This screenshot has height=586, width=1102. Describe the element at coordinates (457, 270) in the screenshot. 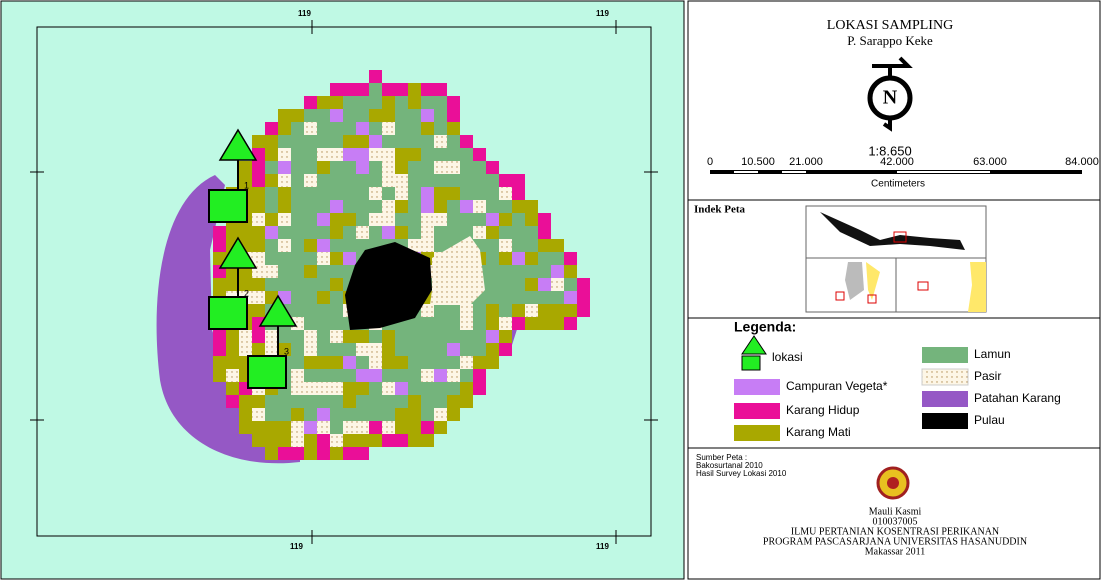

I see `pasir-patch` at that location.